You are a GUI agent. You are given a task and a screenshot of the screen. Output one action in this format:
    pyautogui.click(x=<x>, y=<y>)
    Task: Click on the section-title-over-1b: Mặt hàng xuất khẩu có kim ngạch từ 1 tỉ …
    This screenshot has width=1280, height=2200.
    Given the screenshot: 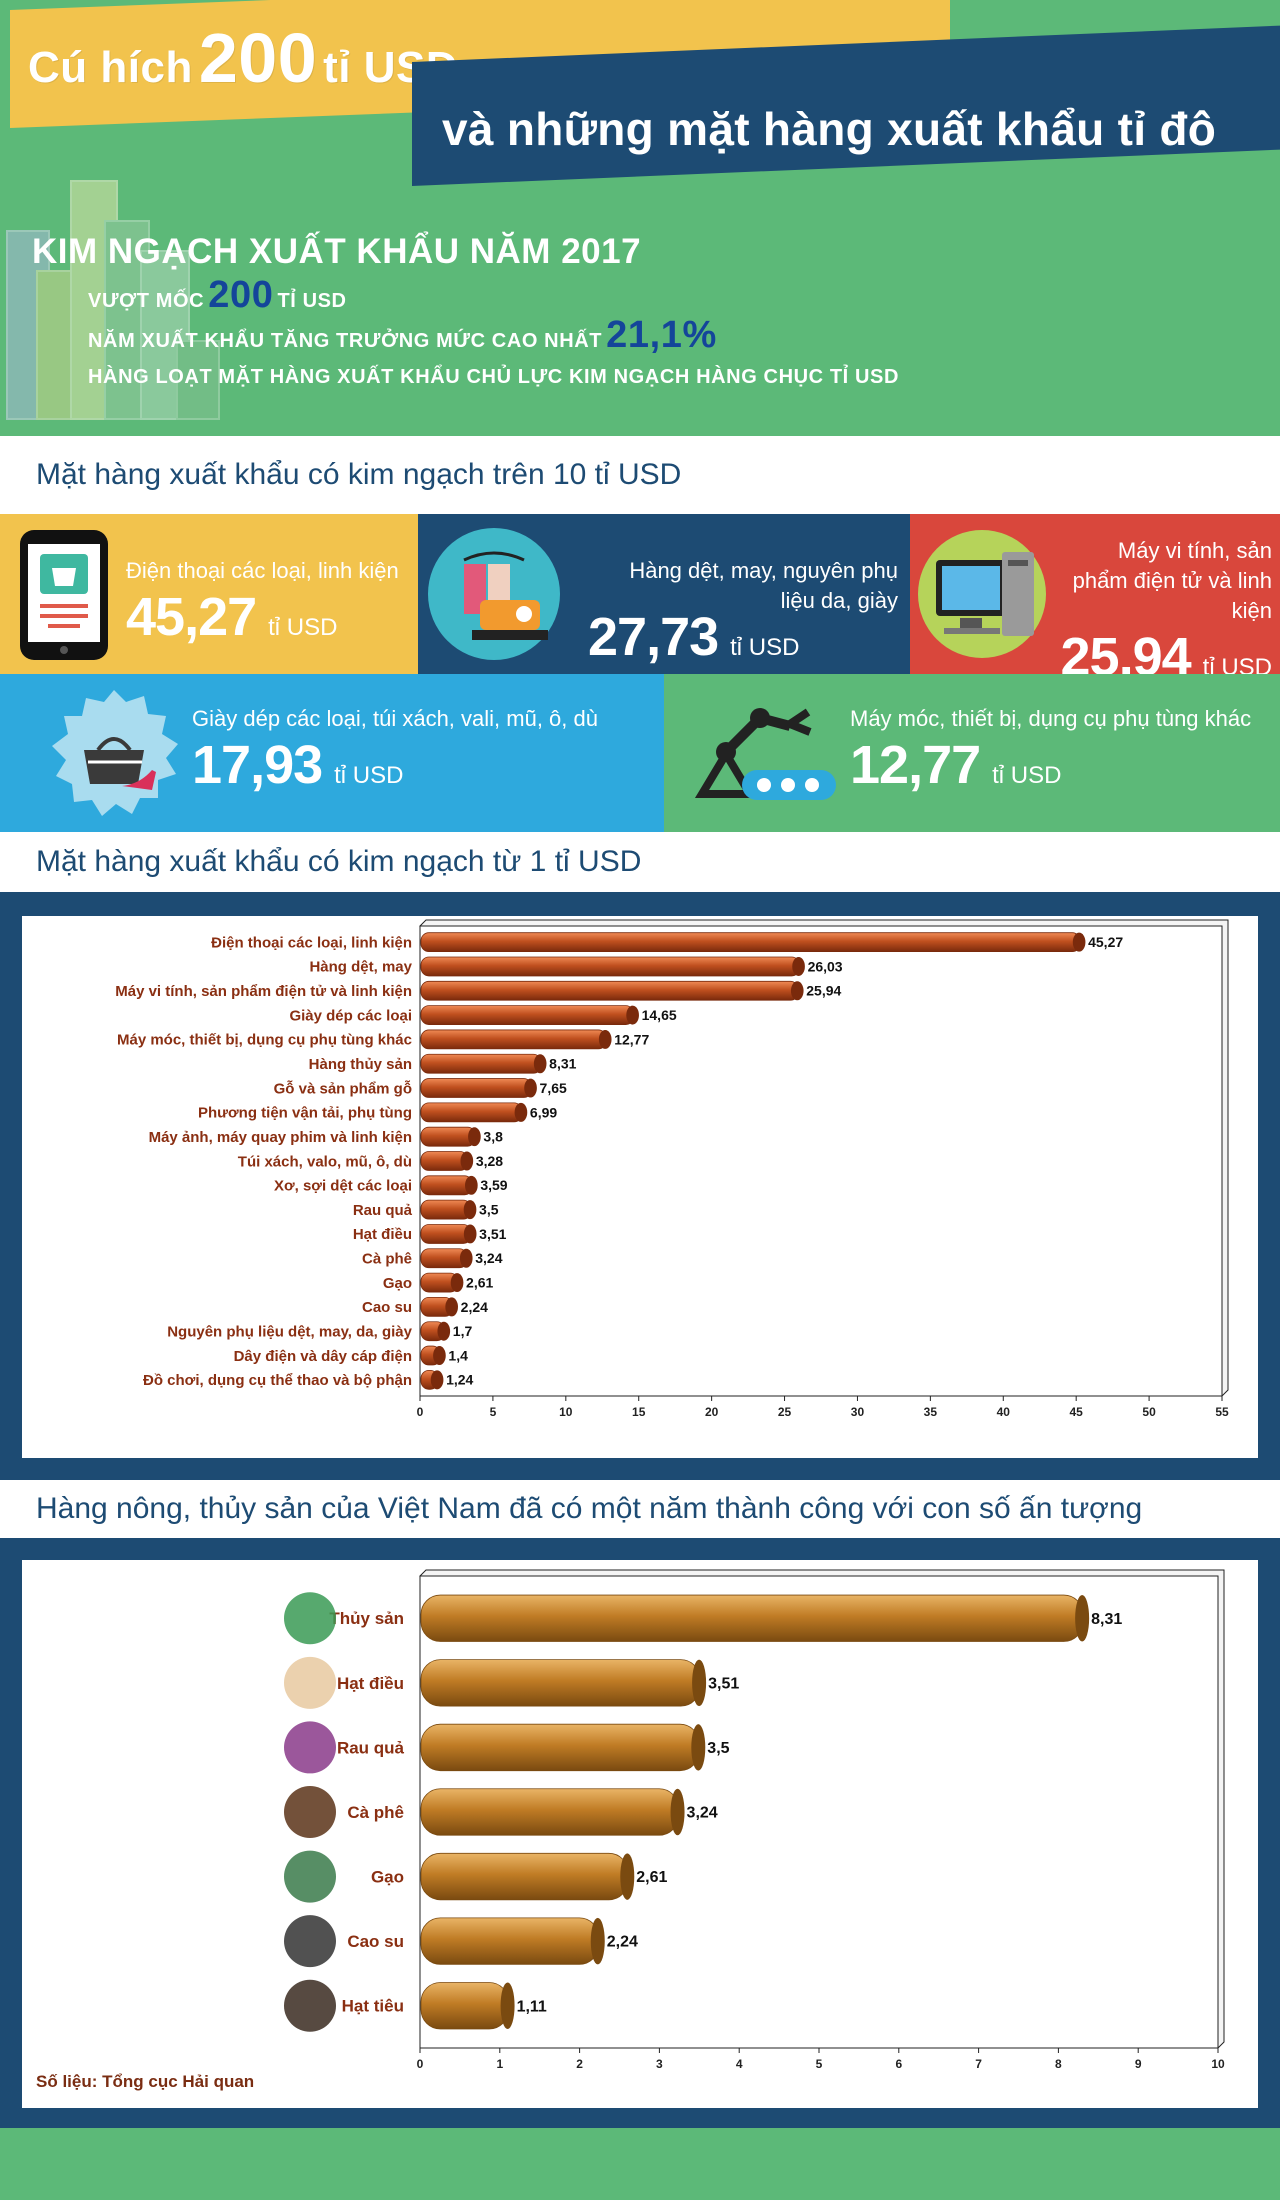 What is the action you would take?
    pyautogui.click(x=640, y=862)
    